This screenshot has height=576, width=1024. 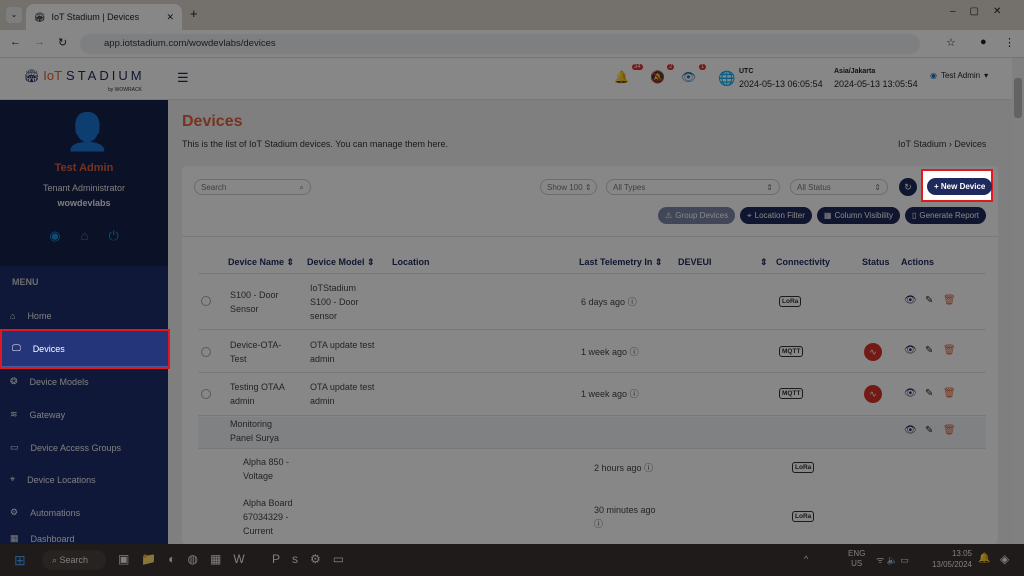 I want to click on table-icon: ▦, so click(x=827, y=215).